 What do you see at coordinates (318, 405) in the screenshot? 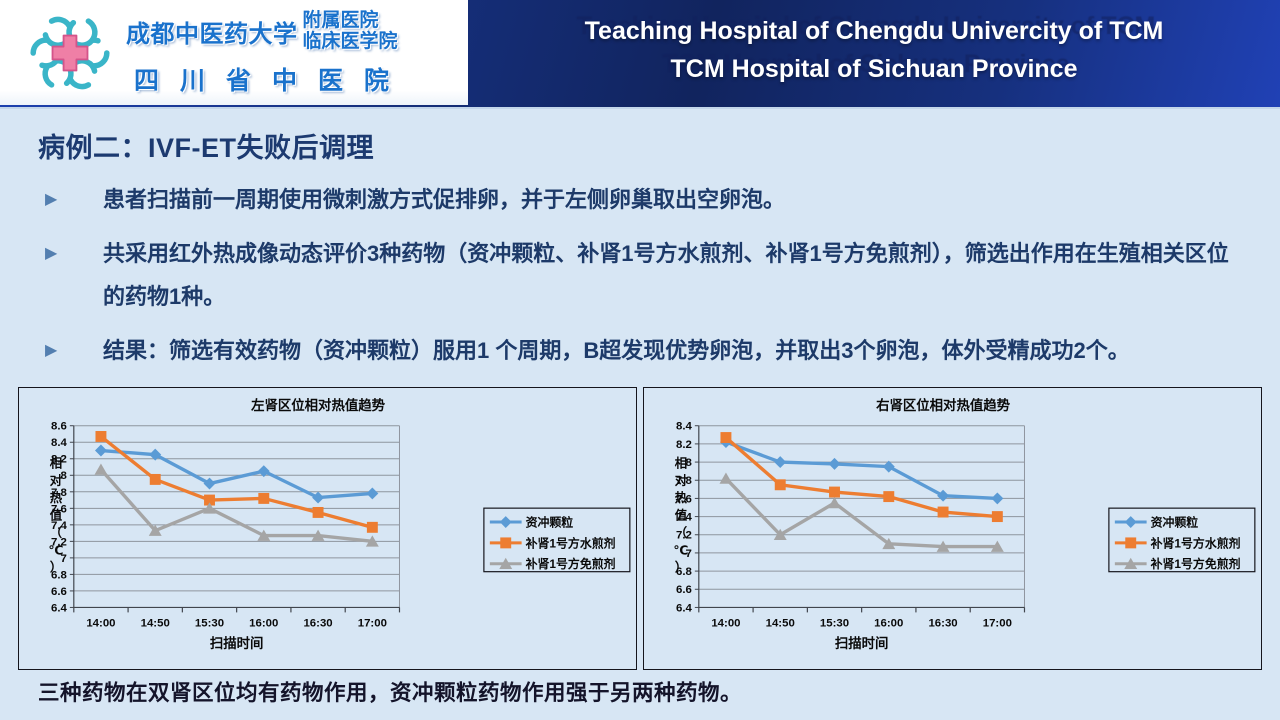
I see `chart-title: 左肾区位相对热值趋势` at bounding box center [318, 405].